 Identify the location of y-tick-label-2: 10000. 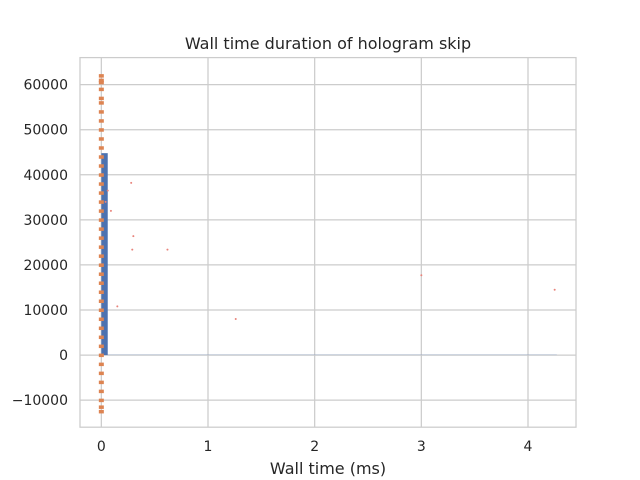
(45, 311).